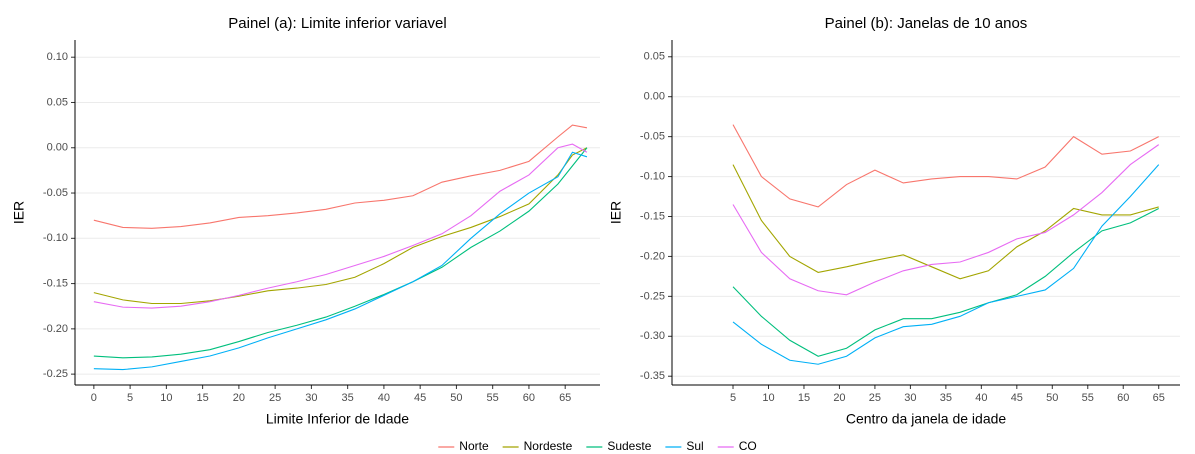 The height and width of the screenshot is (454, 1195). Describe the element at coordinates (57, 57) in the screenshot. I see `y-tick-label: 0.10` at that location.